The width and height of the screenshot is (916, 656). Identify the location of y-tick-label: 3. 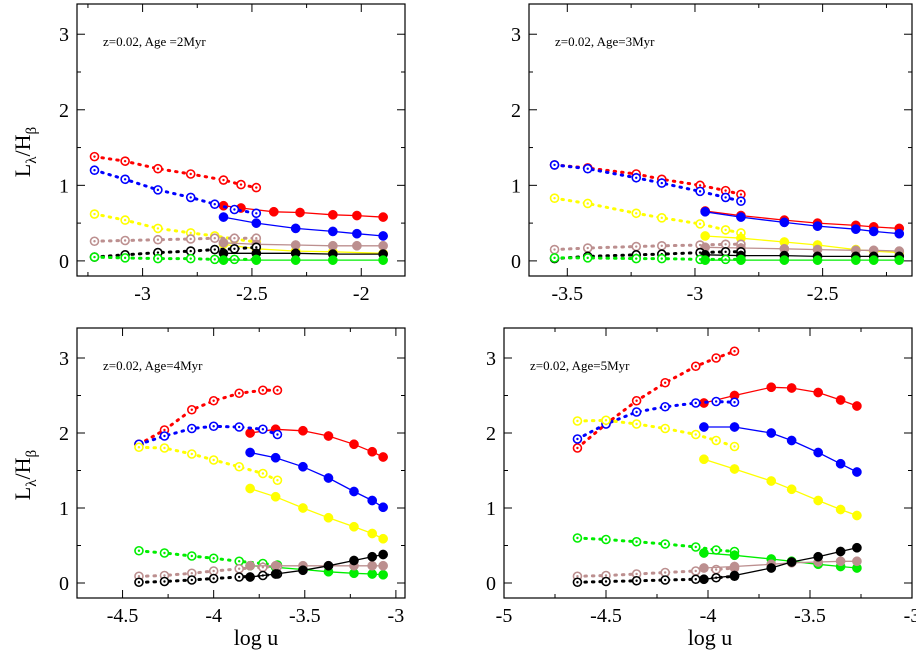
(491, 359).